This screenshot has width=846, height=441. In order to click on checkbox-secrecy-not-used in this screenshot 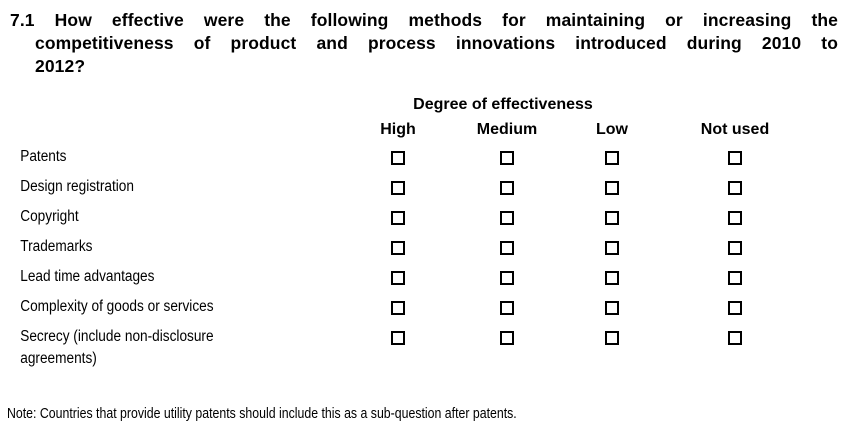, I will do `click(735, 338)`.